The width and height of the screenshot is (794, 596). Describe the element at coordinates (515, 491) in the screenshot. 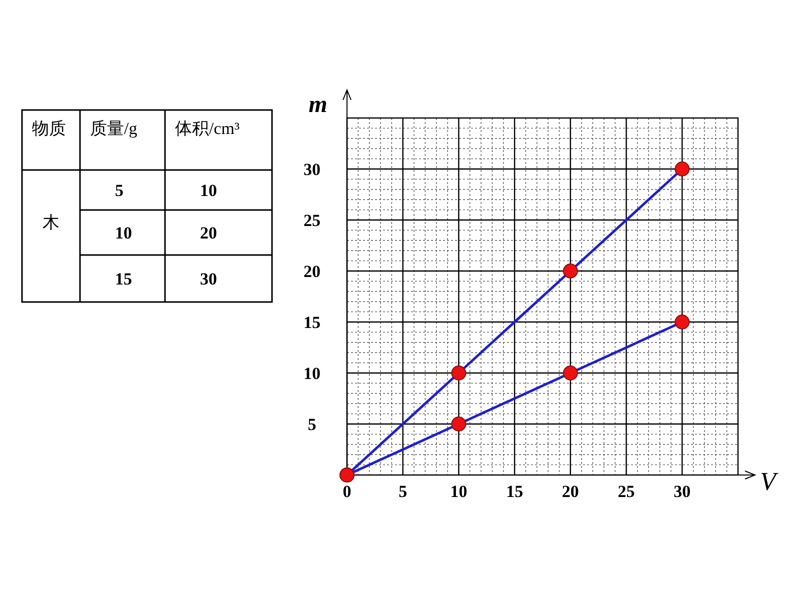

I see `x-tick-label: 15` at that location.